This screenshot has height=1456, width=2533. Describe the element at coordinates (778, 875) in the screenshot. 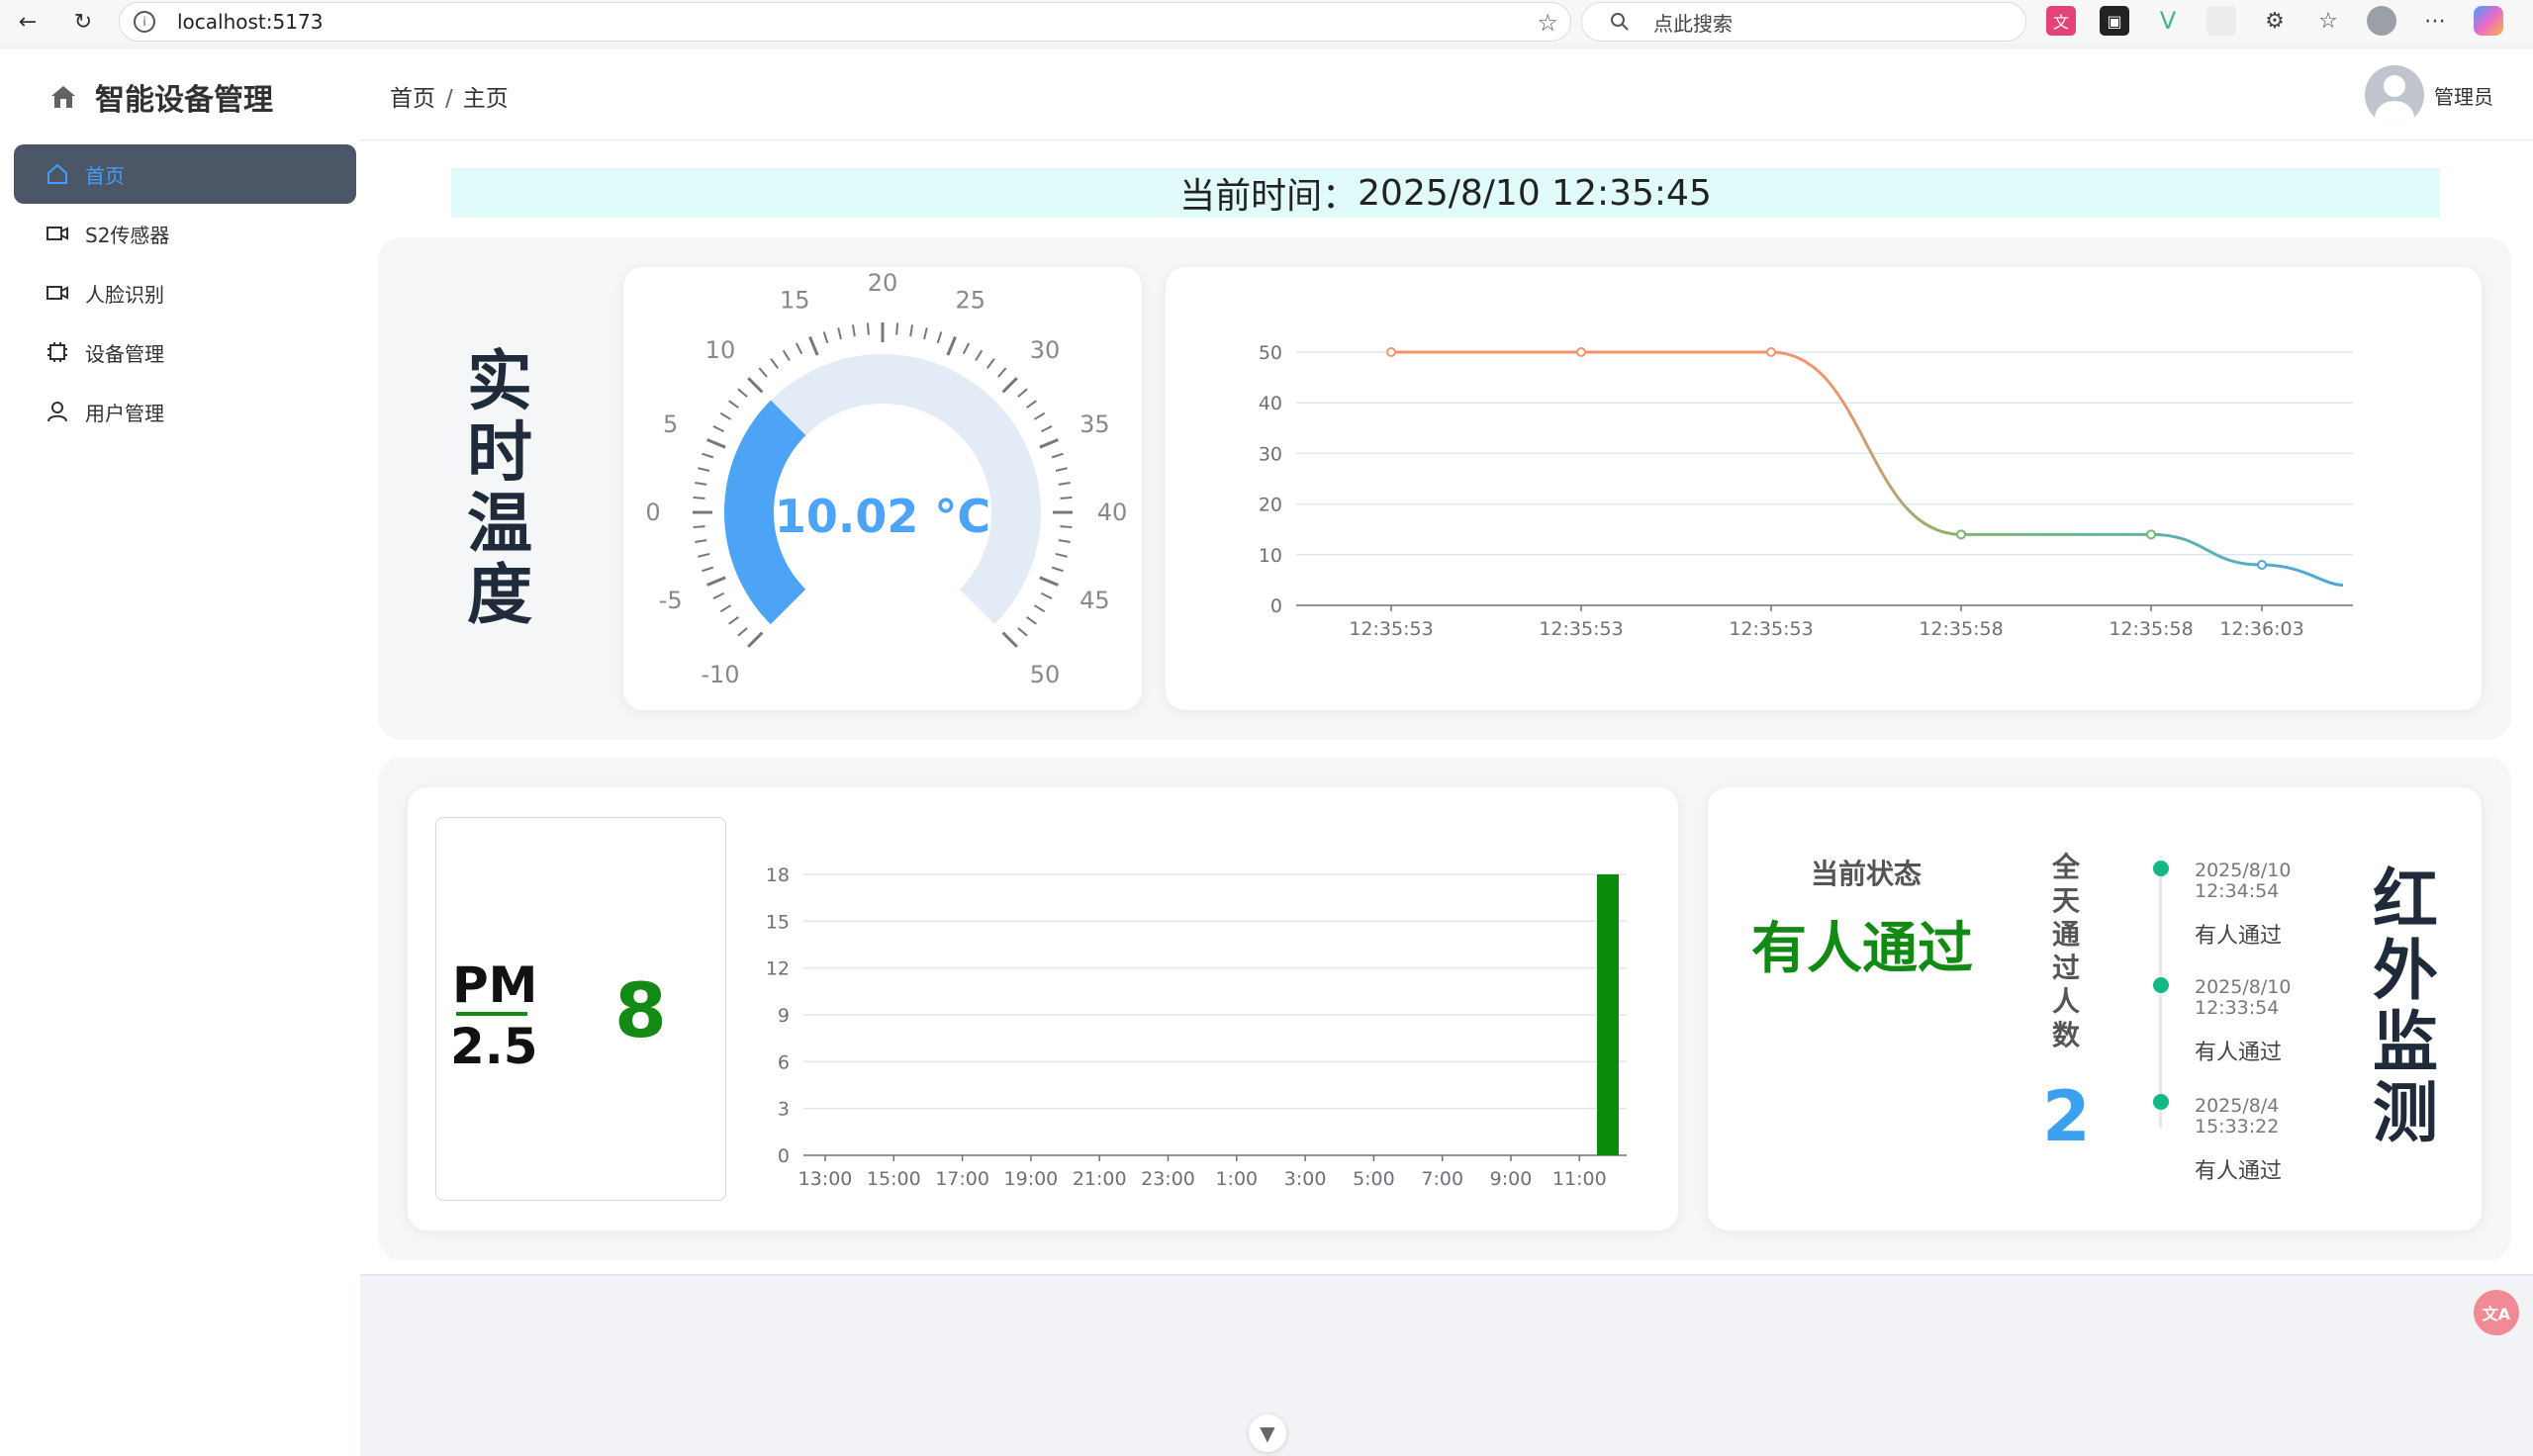

I see `y-tick-label: 18` at that location.